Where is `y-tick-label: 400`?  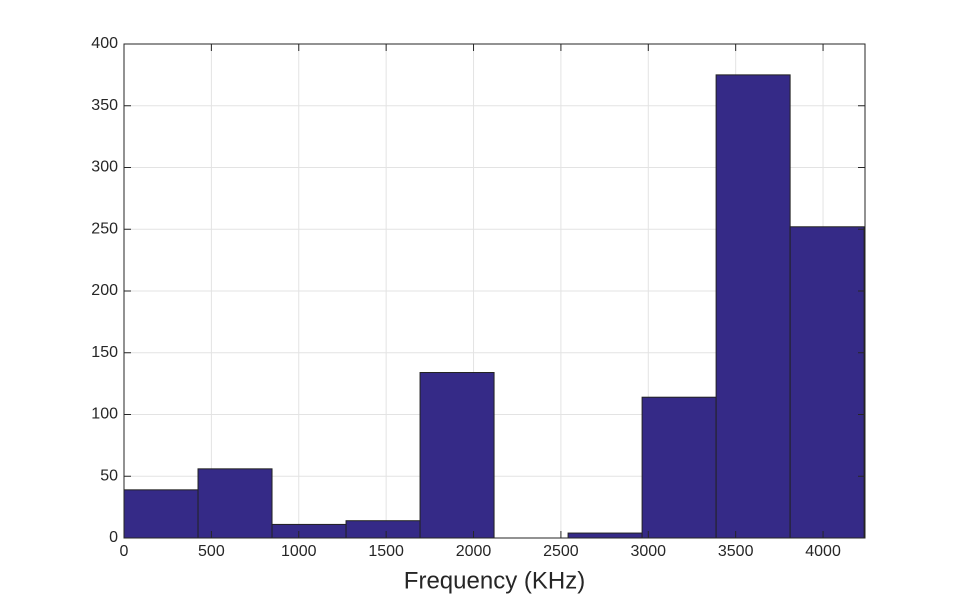 y-tick-label: 400 is located at coordinates (104, 43).